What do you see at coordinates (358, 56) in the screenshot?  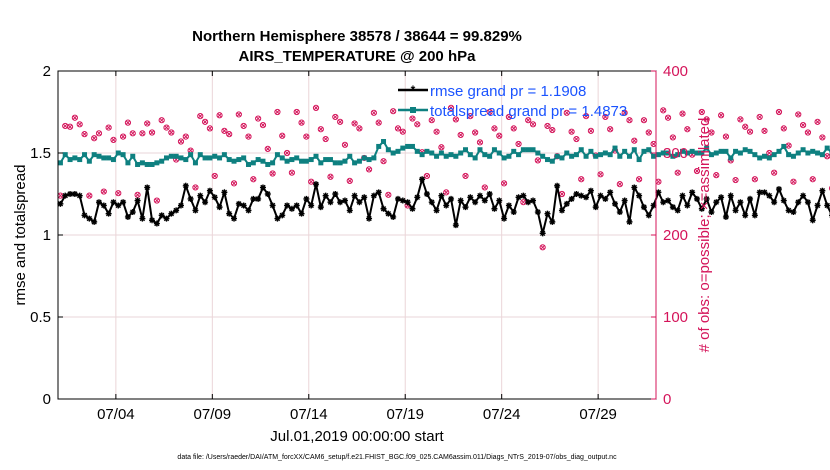 I see `chart-title-line-2: AIRS_TEMPERATURE @ 200 hPa` at bounding box center [358, 56].